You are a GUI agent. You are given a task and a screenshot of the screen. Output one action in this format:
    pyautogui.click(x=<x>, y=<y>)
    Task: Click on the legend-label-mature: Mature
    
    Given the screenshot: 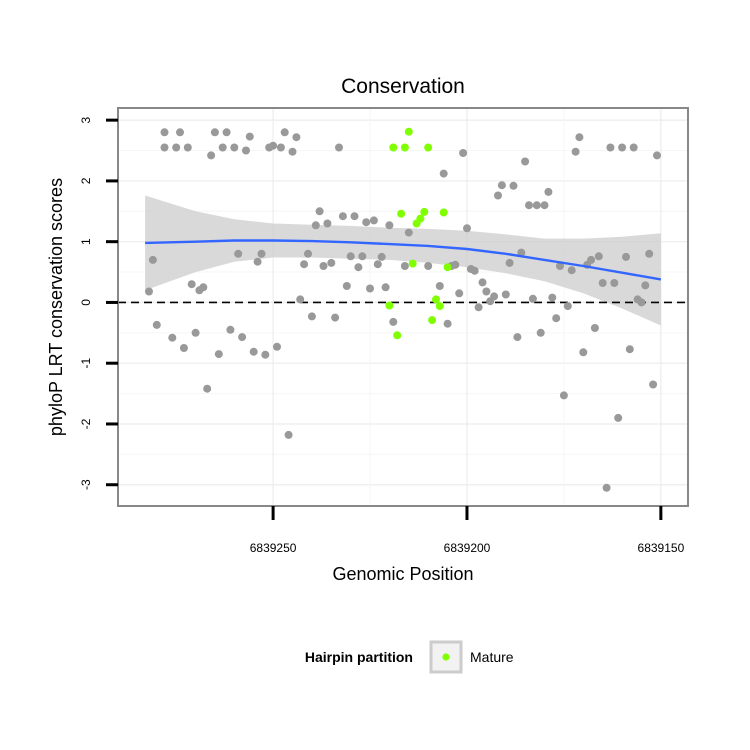 What is the action you would take?
    pyautogui.click(x=492, y=657)
    